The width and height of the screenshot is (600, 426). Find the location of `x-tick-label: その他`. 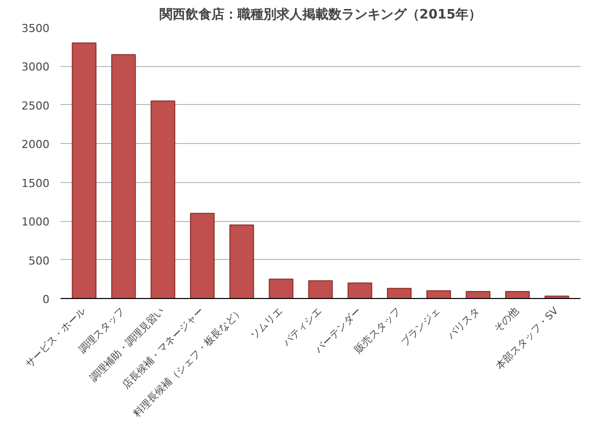

x-tick-label: その他 is located at coordinates (507, 319).